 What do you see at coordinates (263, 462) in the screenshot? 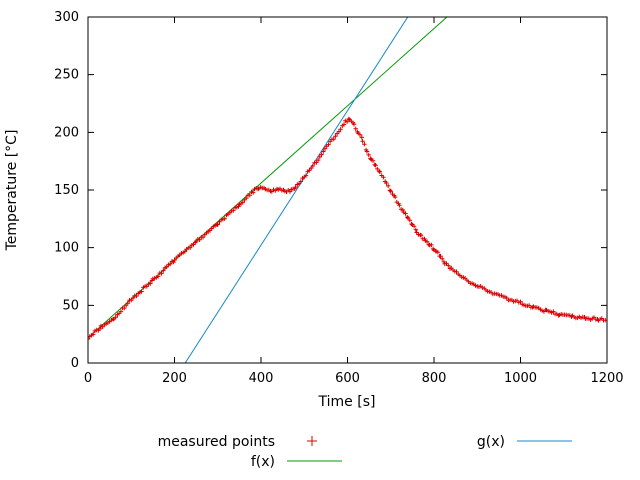
I see `legend-label-f: f(x)` at bounding box center [263, 462].